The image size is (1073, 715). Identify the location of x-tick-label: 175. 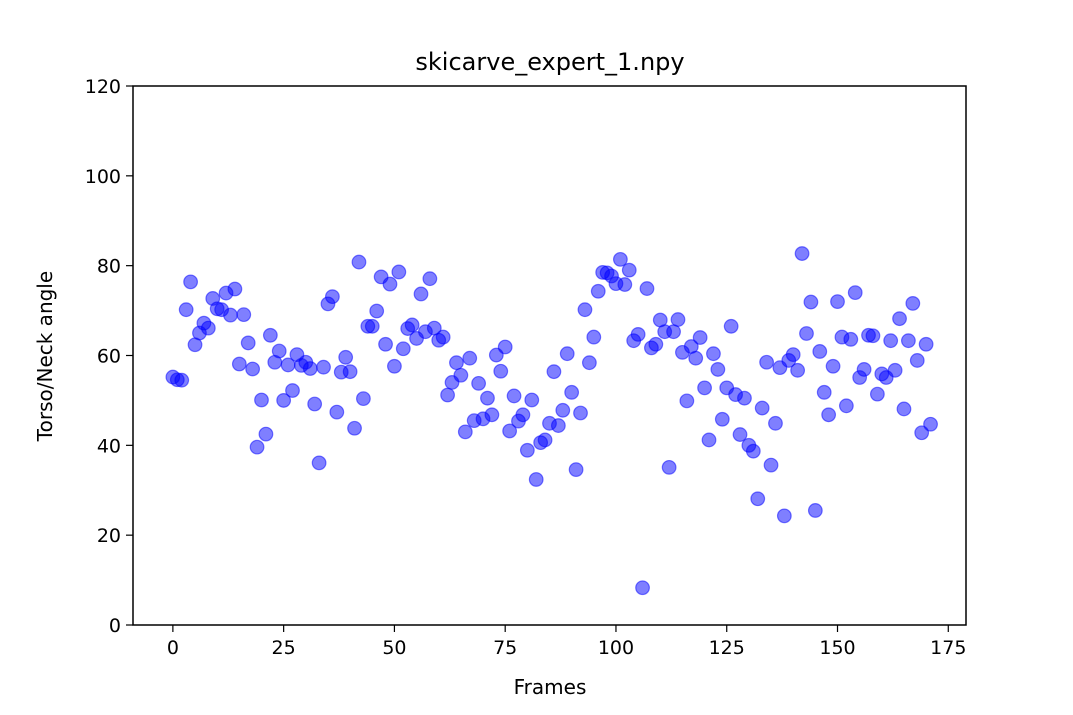
(948, 648).